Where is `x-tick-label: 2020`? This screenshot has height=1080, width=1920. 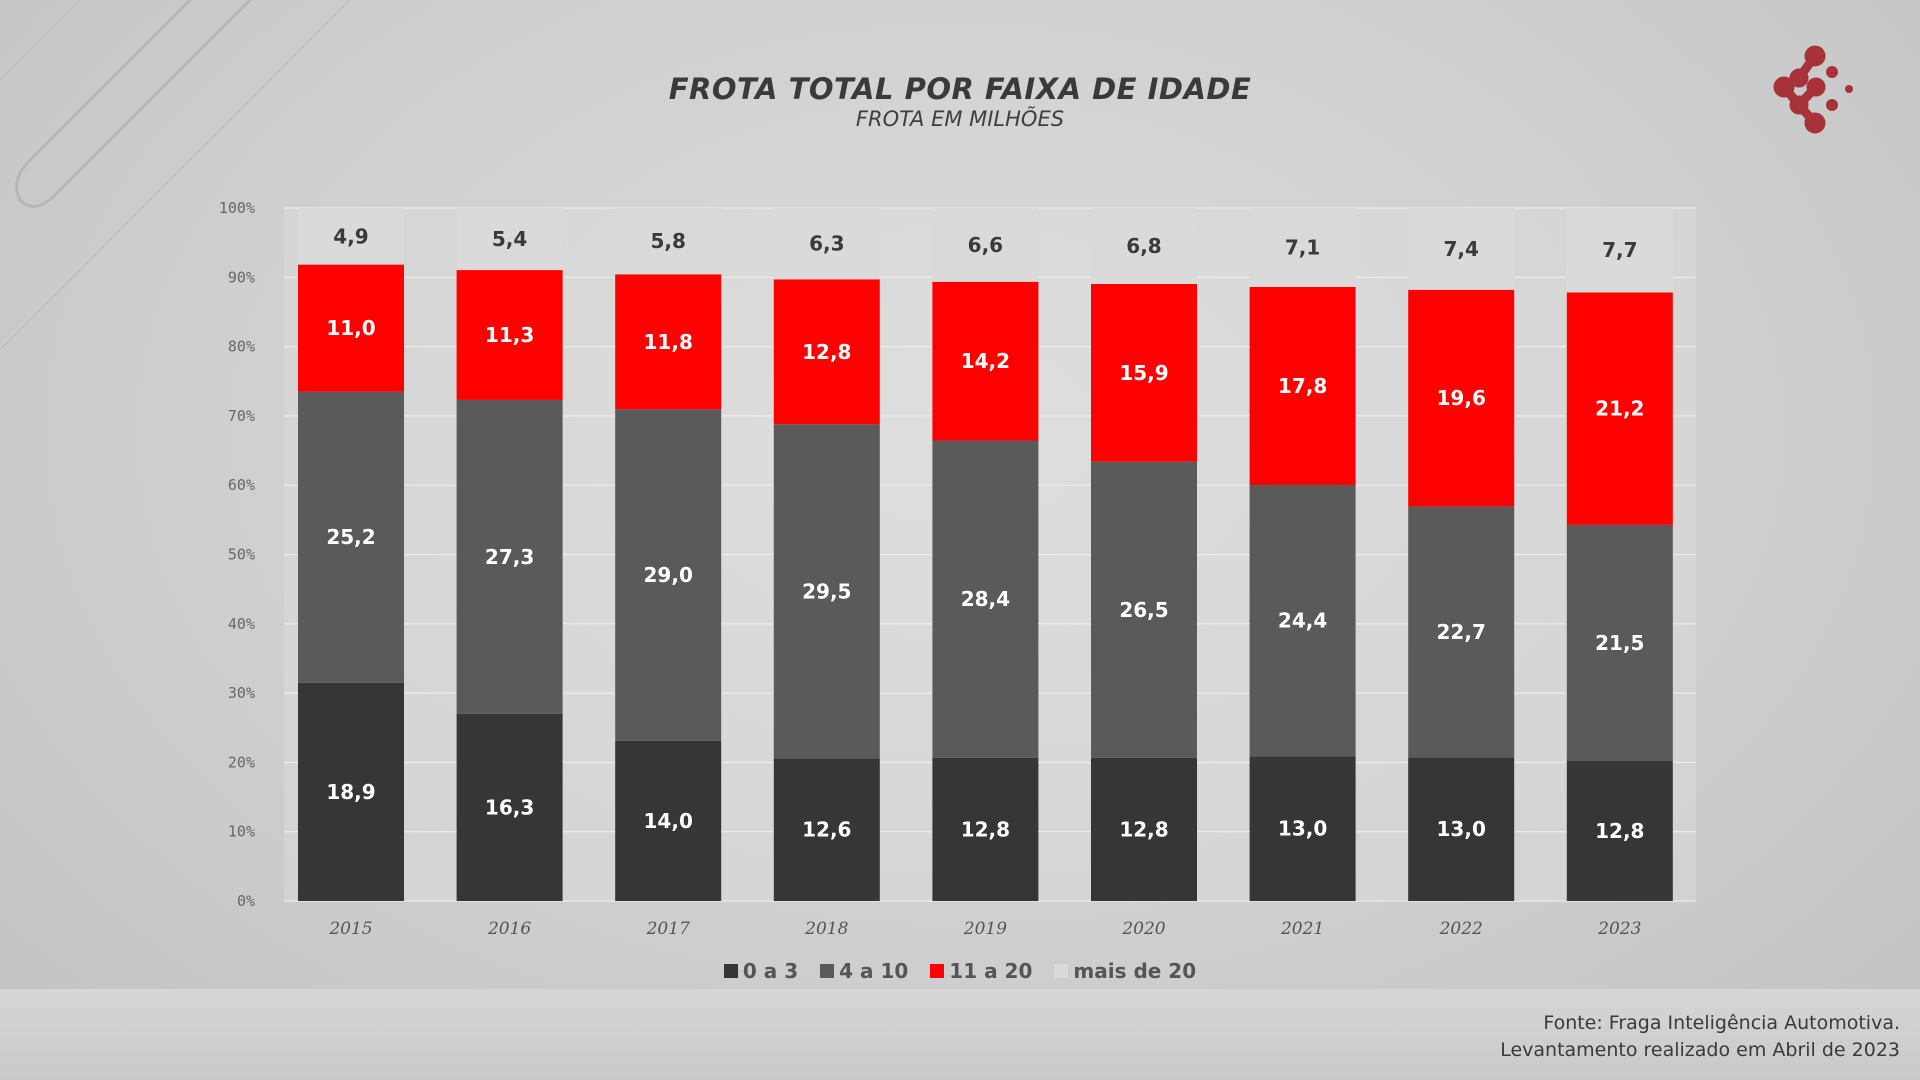
x-tick-label: 2020 is located at coordinates (1143, 929).